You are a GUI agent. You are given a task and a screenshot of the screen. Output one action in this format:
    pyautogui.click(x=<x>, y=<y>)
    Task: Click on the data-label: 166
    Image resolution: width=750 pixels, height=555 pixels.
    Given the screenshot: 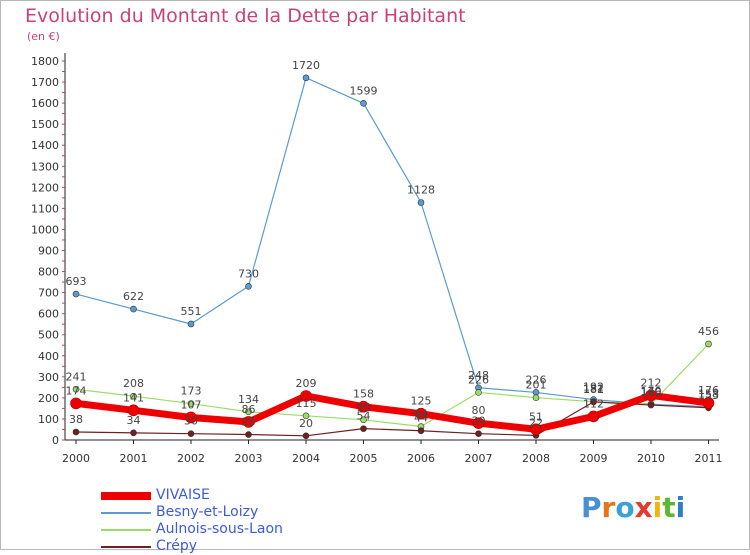 What is the action you would take?
    pyautogui.click(x=651, y=392)
    